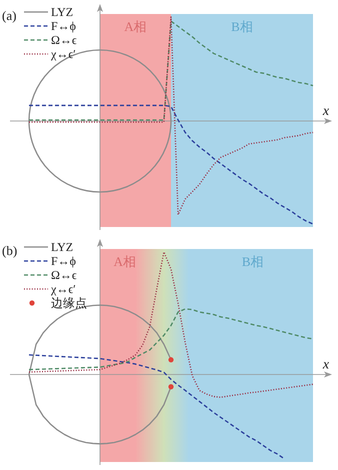 Image resolution: width=338 pixels, height=470 pixels. I want to click on legend-label: LYZ, so click(62, 247).